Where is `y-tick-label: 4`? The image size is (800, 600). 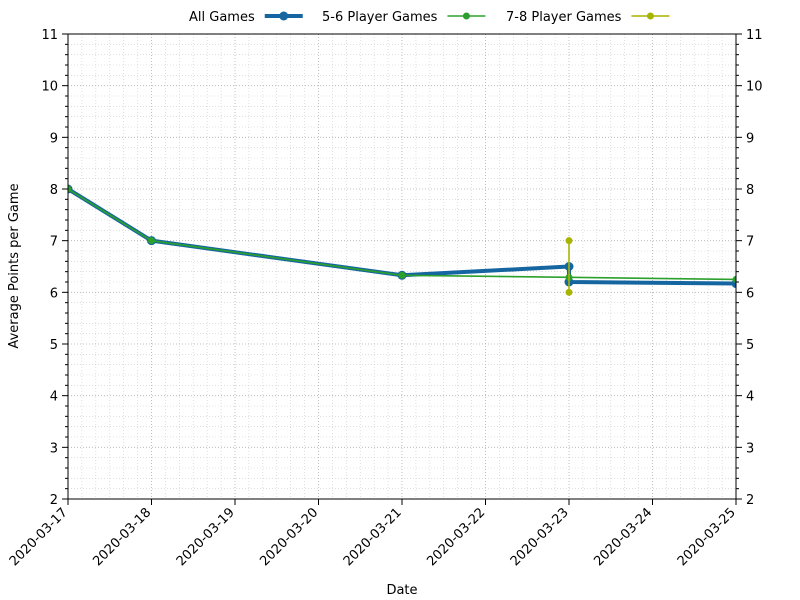
y-tick-label: 4 is located at coordinates (54, 397).